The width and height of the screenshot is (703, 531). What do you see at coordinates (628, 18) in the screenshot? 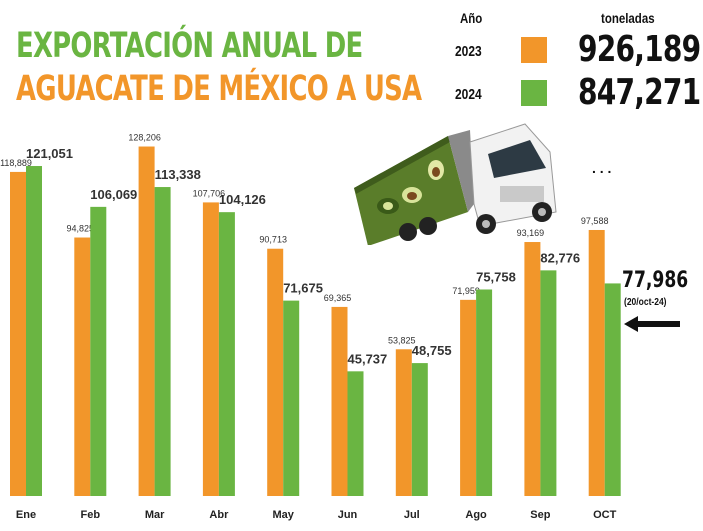
I see `legend-unit-header: toneladas` at bounding box center [628, 18].